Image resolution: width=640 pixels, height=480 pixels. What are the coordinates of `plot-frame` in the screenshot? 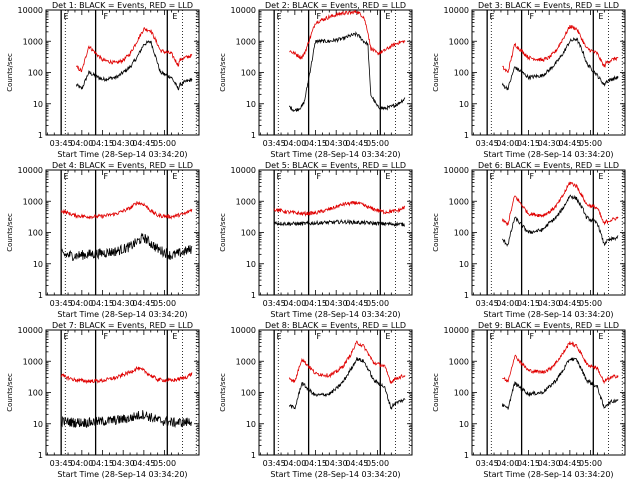 It's located at (548, 392).